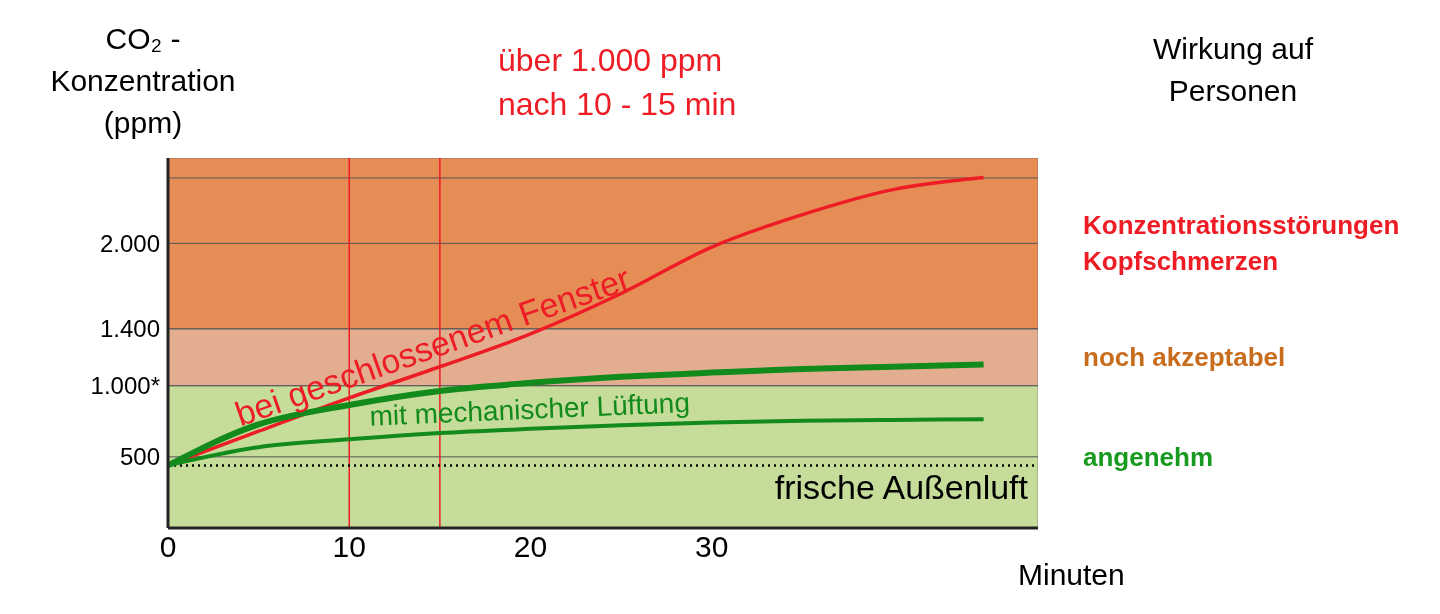  I want to click on band-label: noch akzeptabel, so click(1185, 358).